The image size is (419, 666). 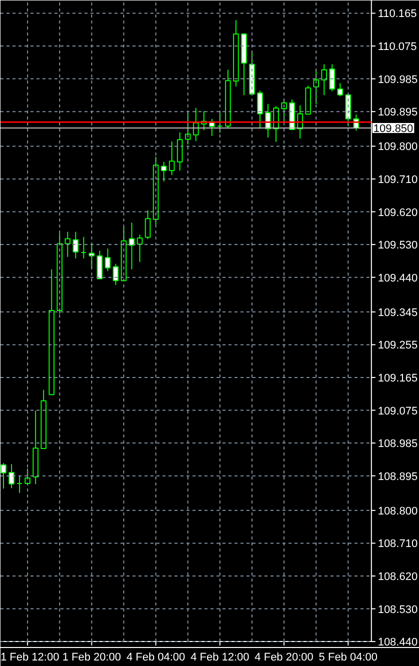 I want to click on y-tick-label: 108.985, so click(x=398, y=444).